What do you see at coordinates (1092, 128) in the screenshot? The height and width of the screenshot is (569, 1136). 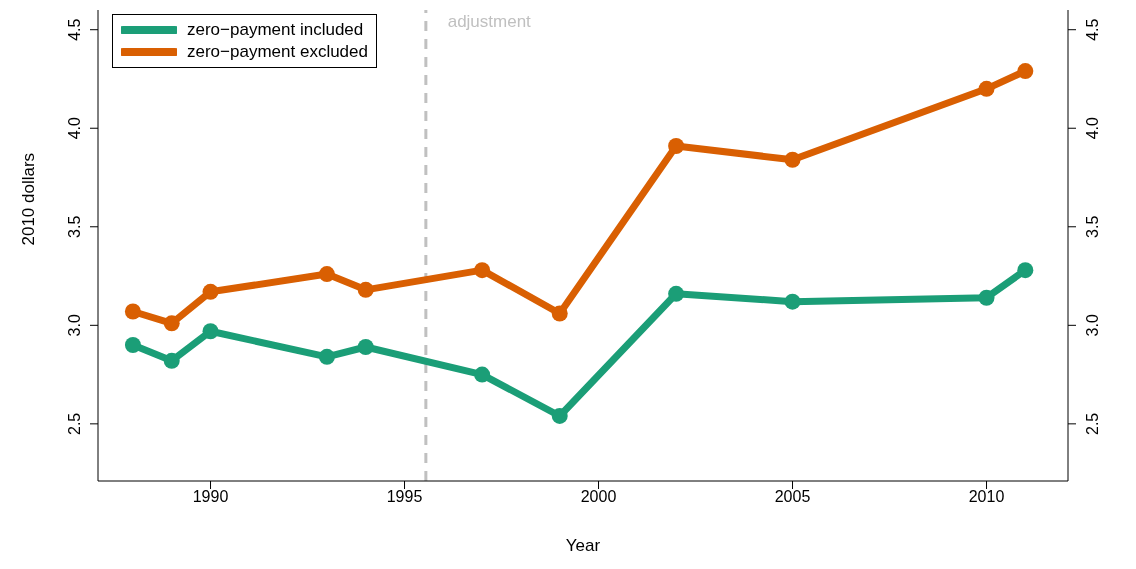 I see `y2-tick-label: 4.0` at bounding box center [1092, 128].